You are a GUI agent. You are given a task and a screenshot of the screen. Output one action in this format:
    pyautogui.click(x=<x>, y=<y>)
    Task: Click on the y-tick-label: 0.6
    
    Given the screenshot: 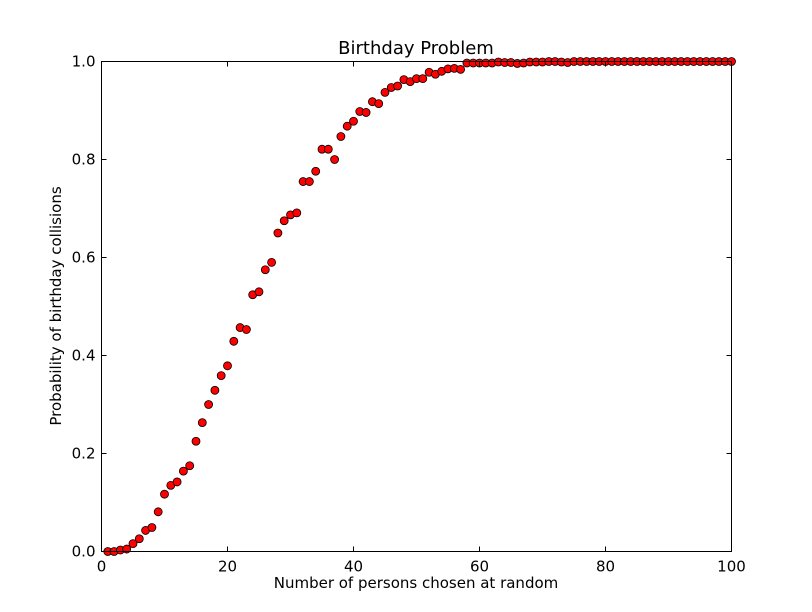 What is the action you would take?
    pyautogui.click(x=84, y=258)
    